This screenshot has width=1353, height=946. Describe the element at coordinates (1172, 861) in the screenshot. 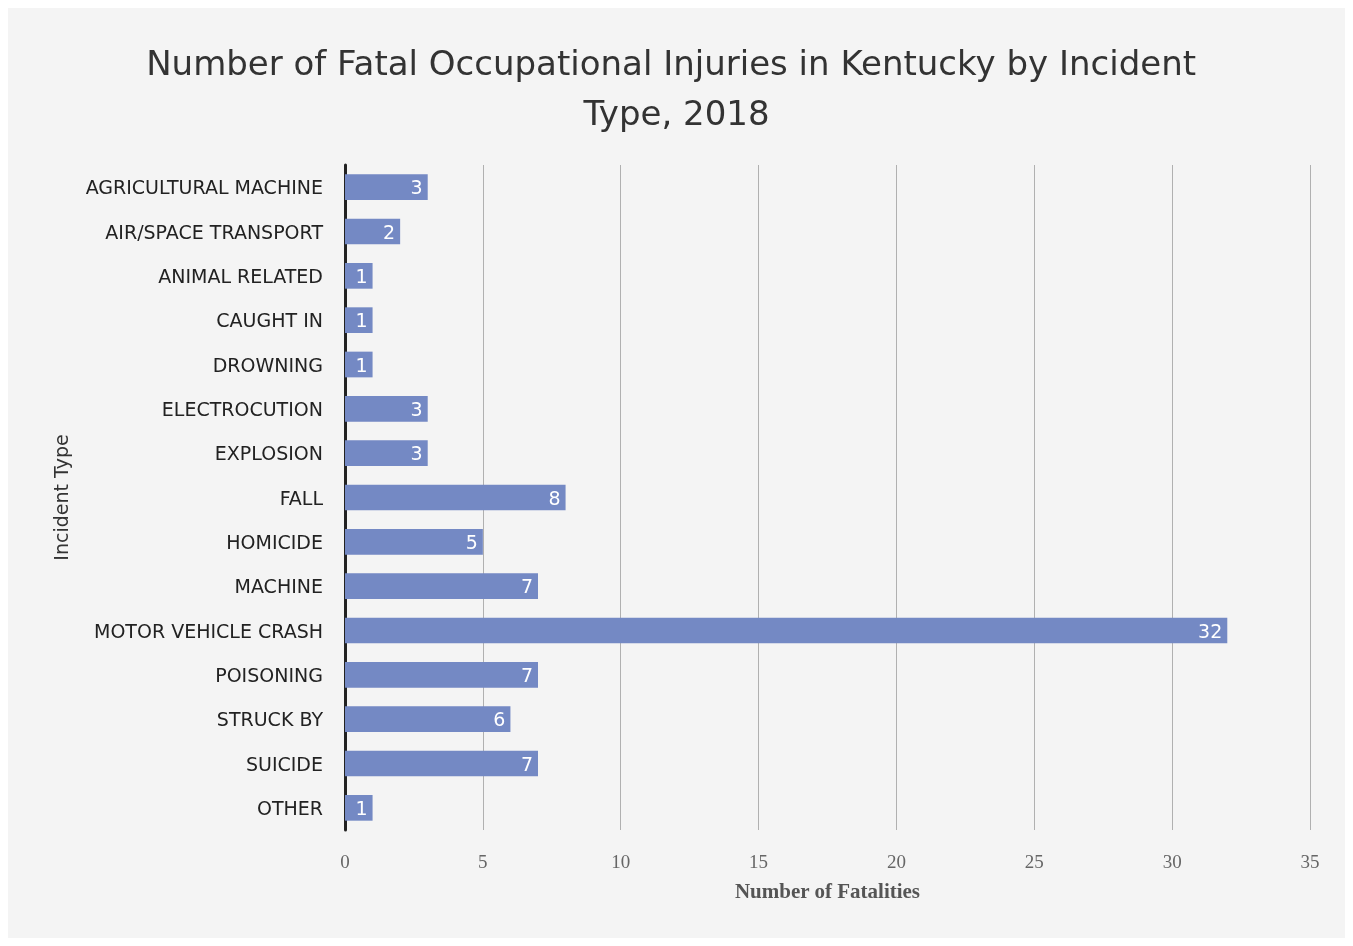

I see `x-tick-label: 30` at that location.